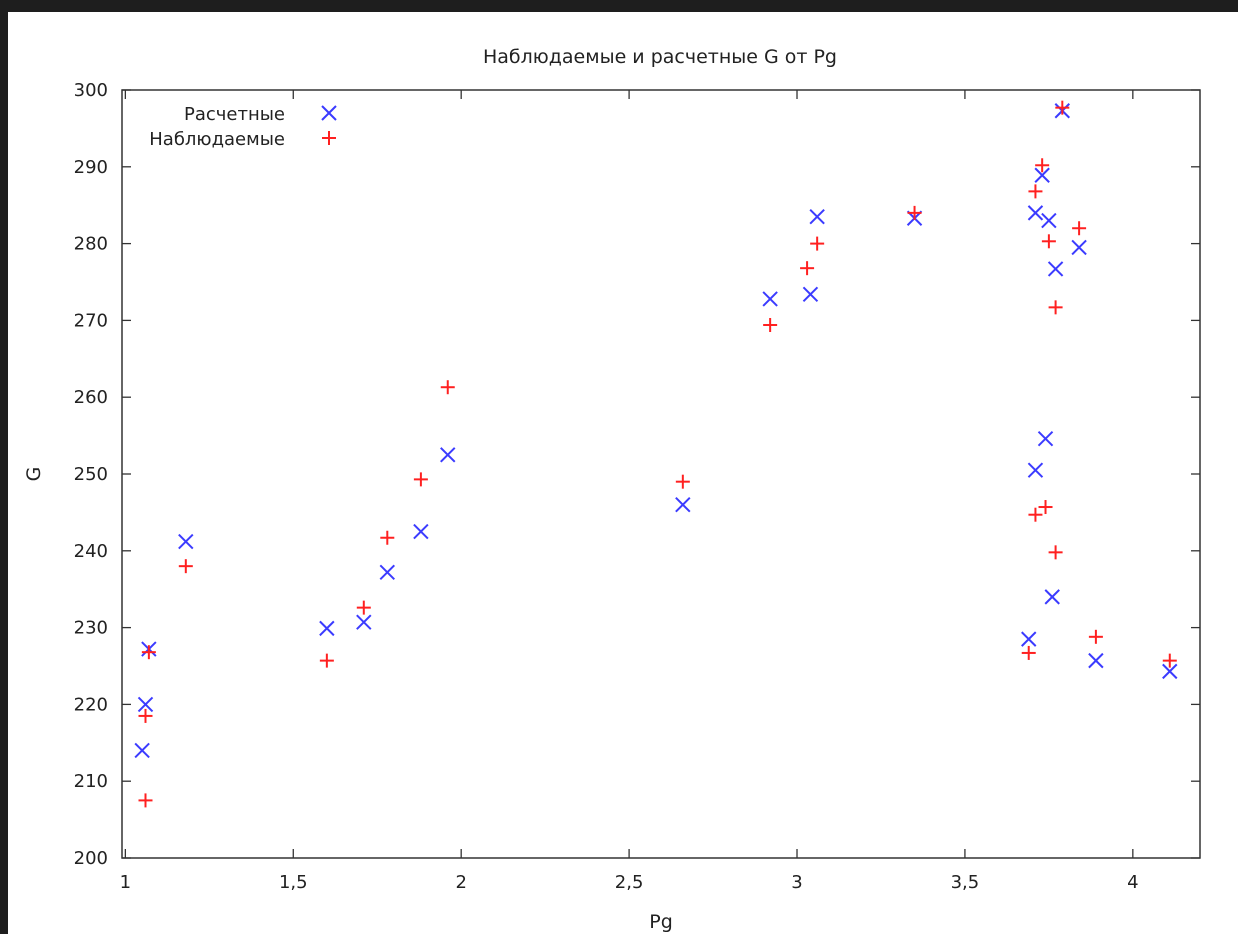 The image size is (1238, 934). What do you see at coordinates (293, 882) in the screenshot?
I see `x-tick-label: 1,5` at bounding box center [293, 882].